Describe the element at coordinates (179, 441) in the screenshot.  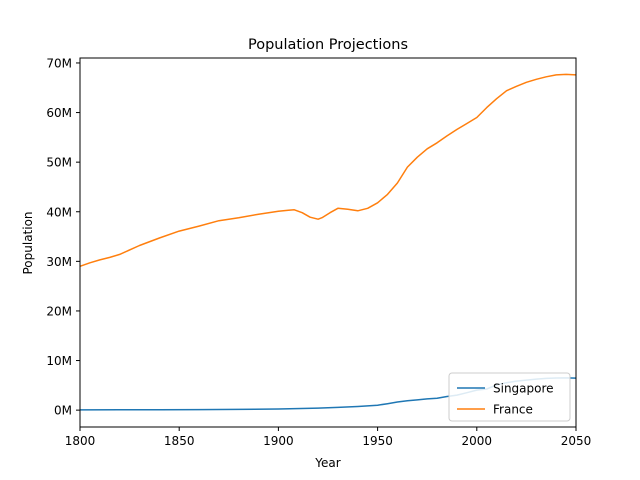
I see `x-tick-label: 1850` at that location.